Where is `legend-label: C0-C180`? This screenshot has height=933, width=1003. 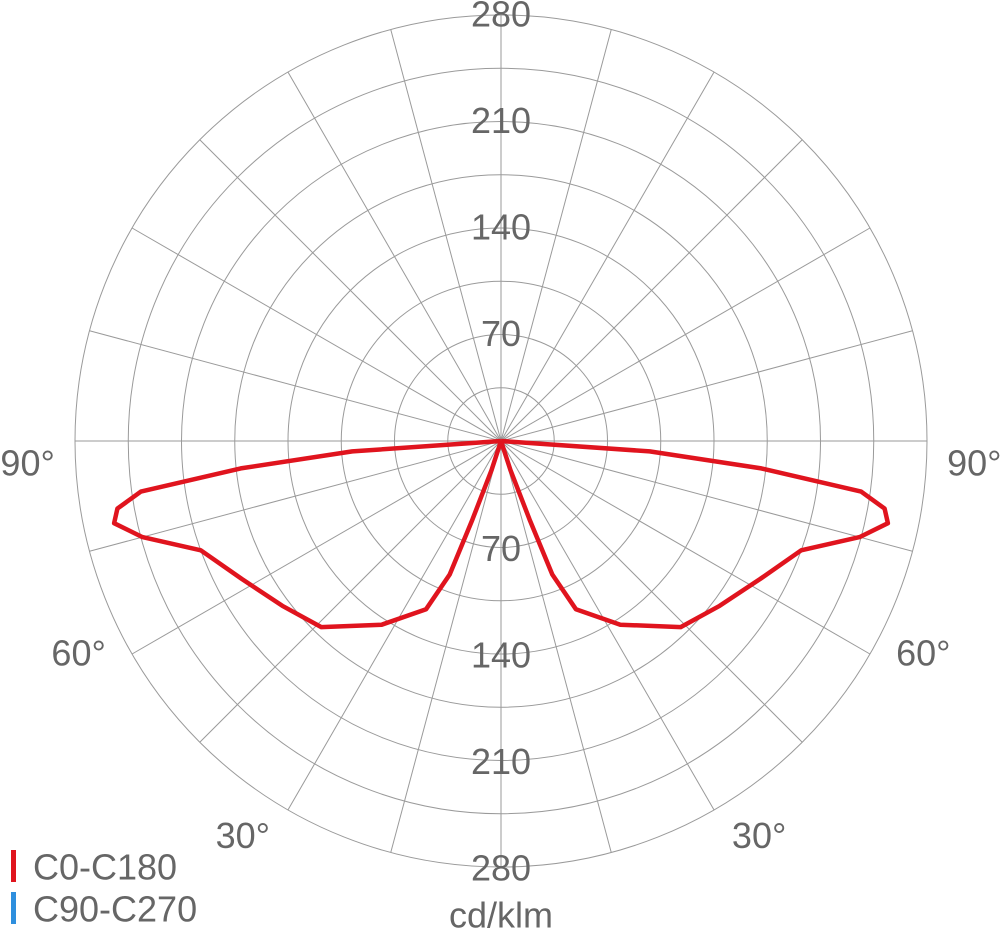
legend-label: C0-C180 is located at coordinates (105, 867).